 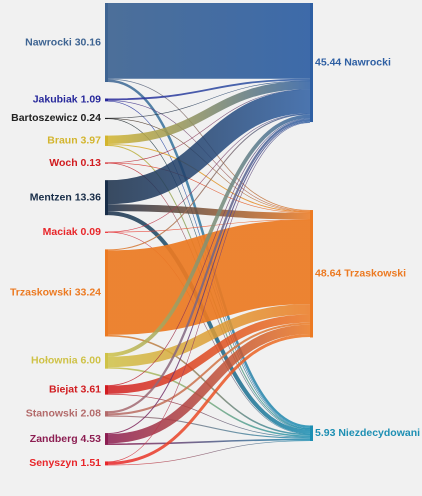 I want to click on flow-biejat-to-niezdecydowani, so click(x=209, y=415).